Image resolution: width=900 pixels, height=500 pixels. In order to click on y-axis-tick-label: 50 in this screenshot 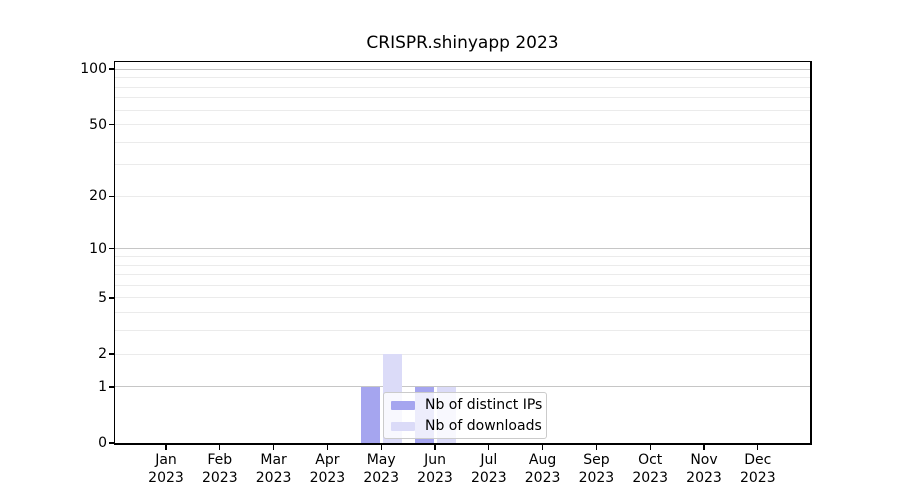, I will do `click(98, 124)`.